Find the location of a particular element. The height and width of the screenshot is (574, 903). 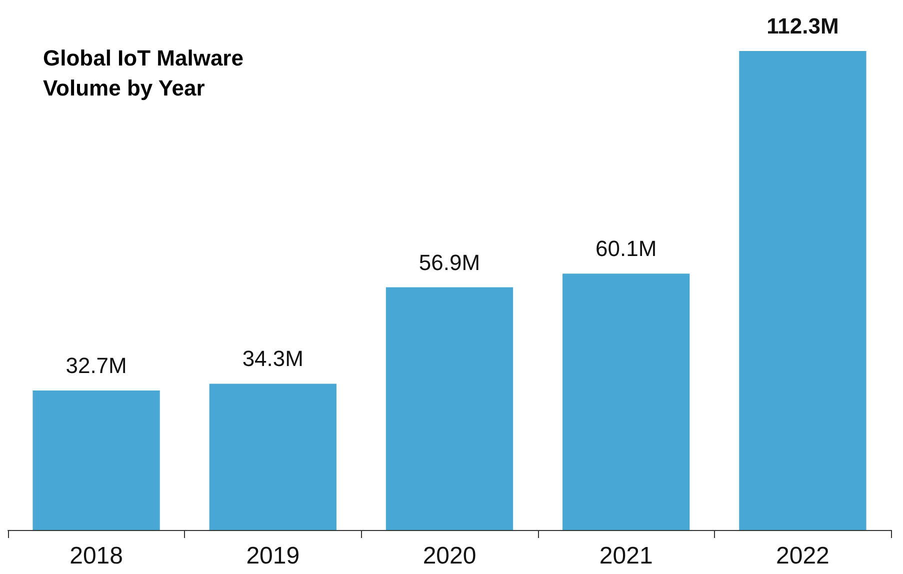

data-label: 112.3M is located at coordinates (802, 26).